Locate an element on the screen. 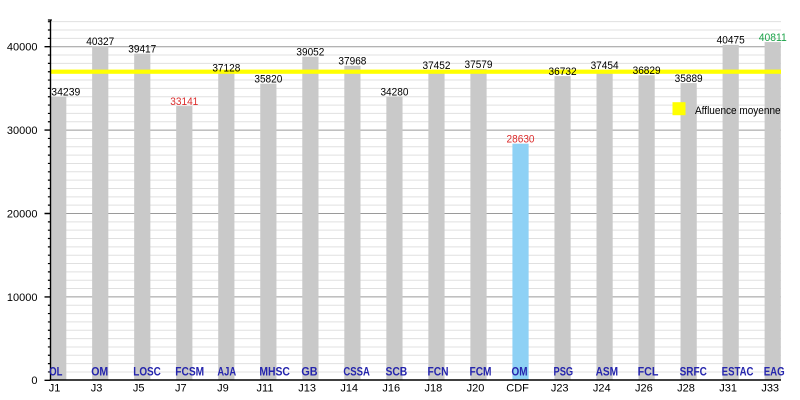 The width and height of the screenshot is (800, 400). svg-text: 40000 is located at coordinates (22, 48).